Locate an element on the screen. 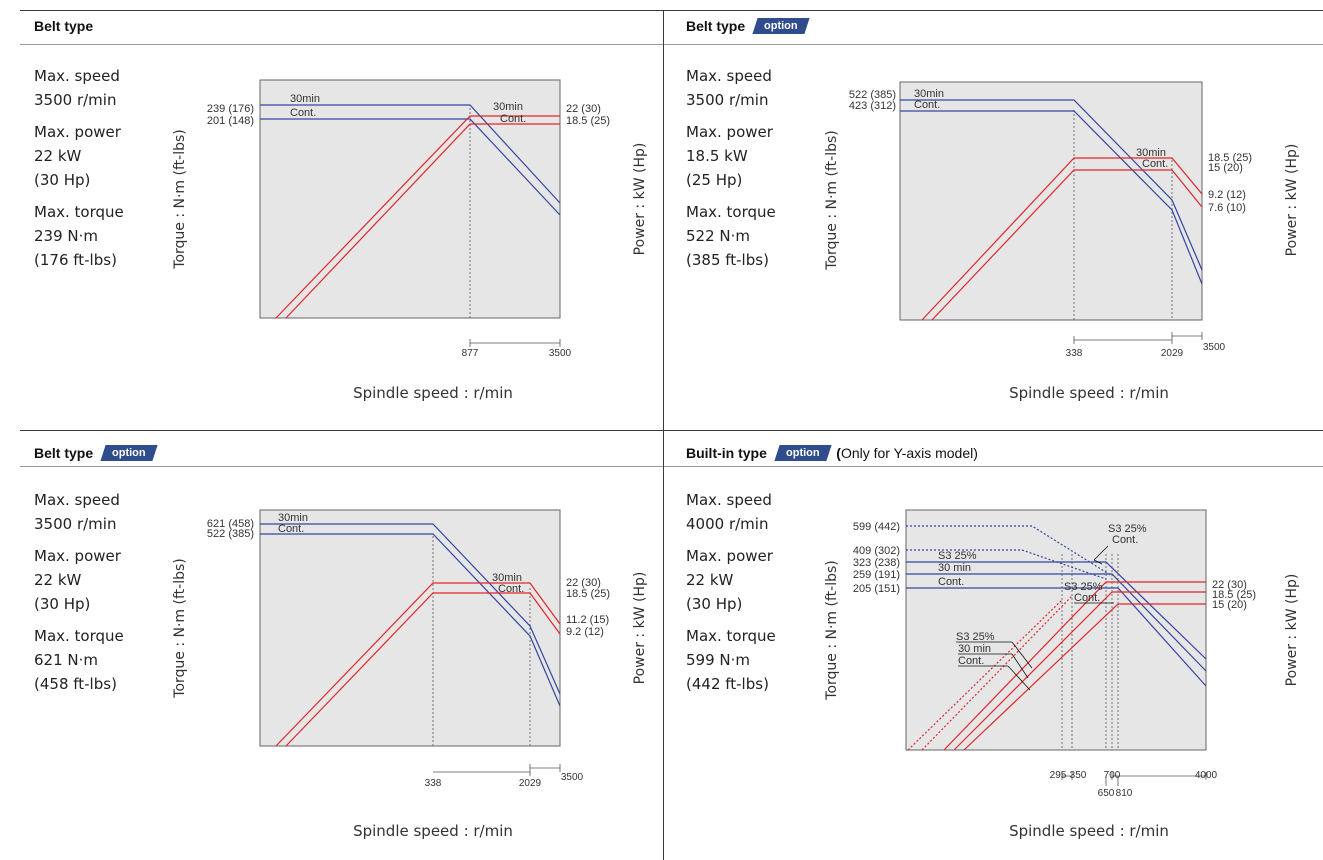 Image resolution: width=1323 pixels, height=860 pixels. q3-torque-label-3: 259 (191) is located at coordinates (876, 575).